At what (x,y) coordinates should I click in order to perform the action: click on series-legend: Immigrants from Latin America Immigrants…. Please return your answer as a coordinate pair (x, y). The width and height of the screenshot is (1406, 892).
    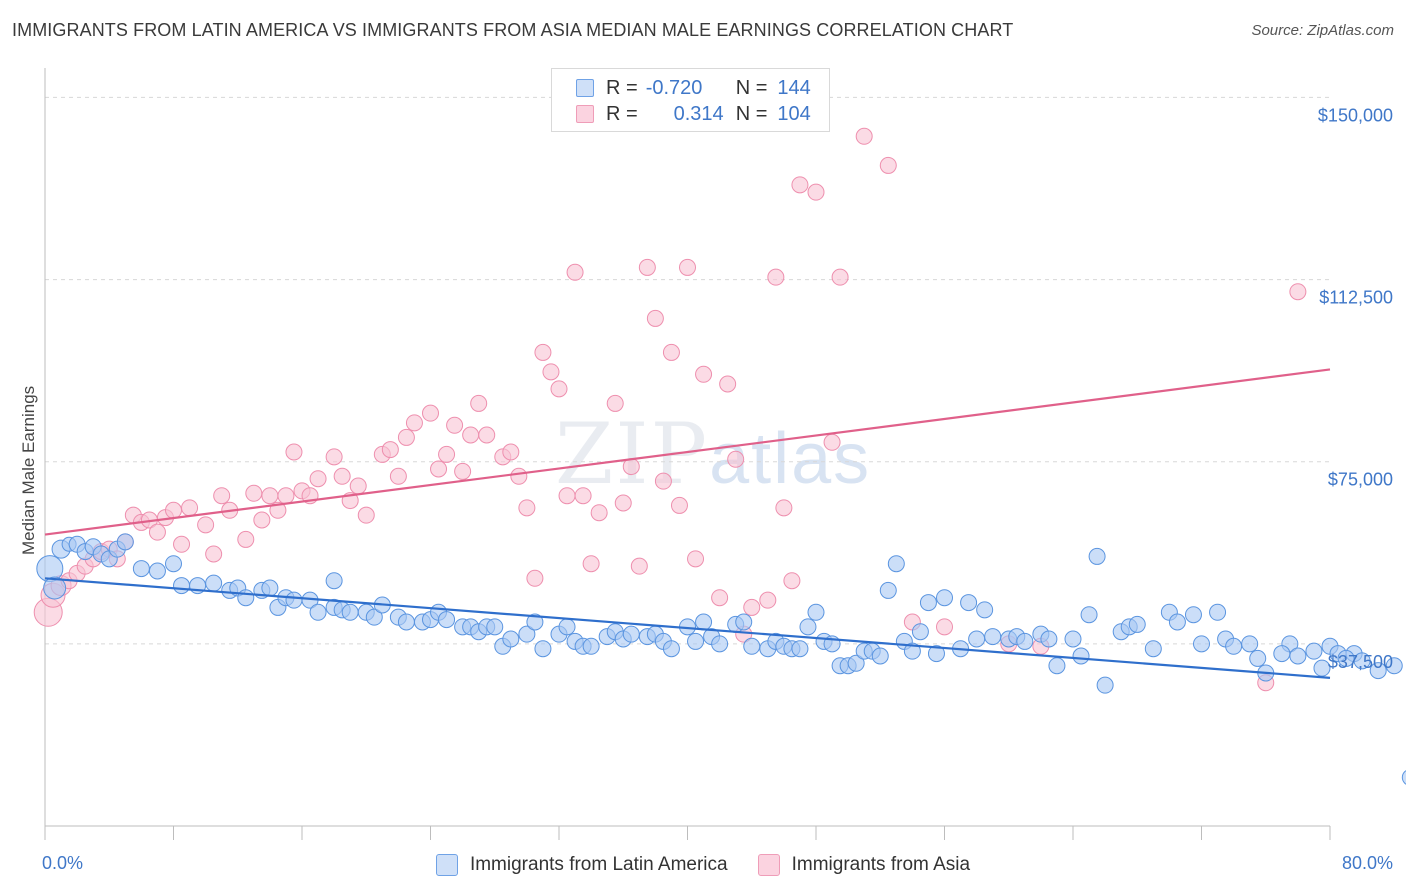
    Looking at the image, I should click on (703, 865).